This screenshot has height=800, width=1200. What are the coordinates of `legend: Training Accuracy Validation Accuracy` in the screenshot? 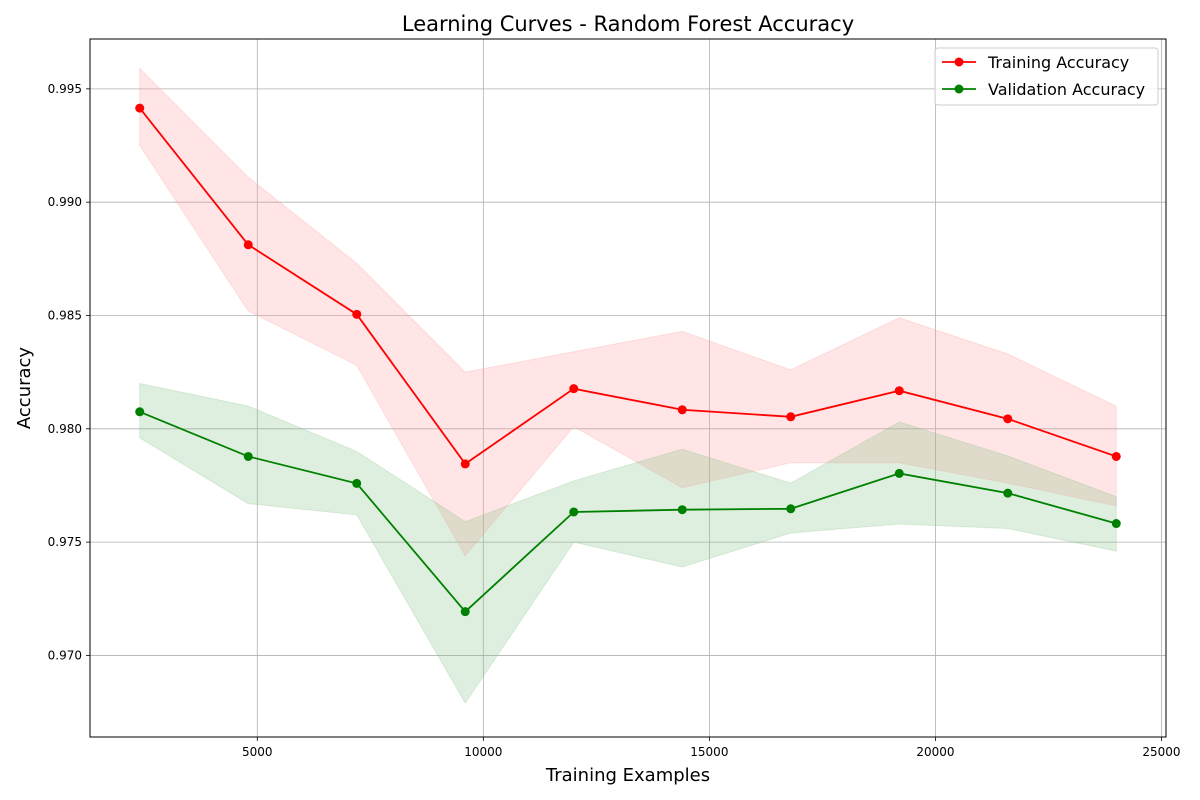 It's located at (1046, 76).